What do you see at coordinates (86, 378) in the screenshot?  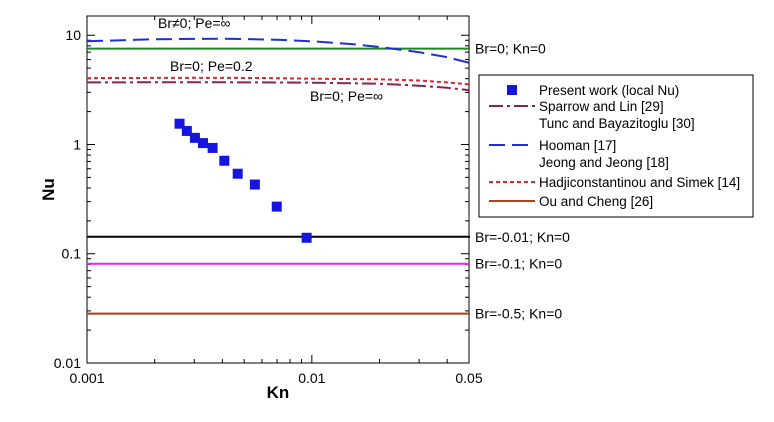 I see `x-tick-label: 0.001` at bounding box center [86, 378].